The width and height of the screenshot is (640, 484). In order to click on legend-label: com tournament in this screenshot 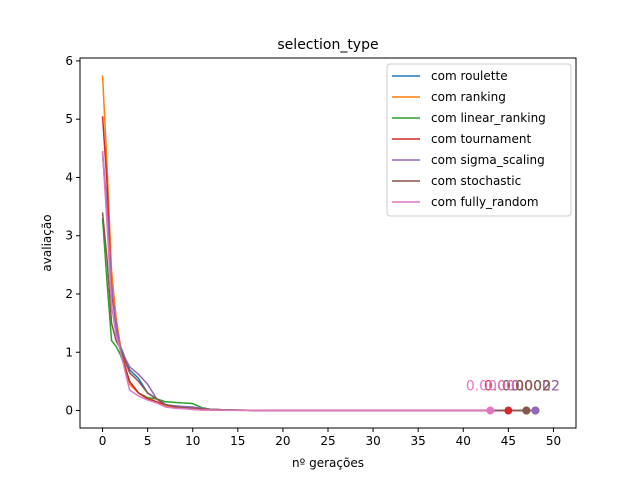, I will do `click(481, 139)`.